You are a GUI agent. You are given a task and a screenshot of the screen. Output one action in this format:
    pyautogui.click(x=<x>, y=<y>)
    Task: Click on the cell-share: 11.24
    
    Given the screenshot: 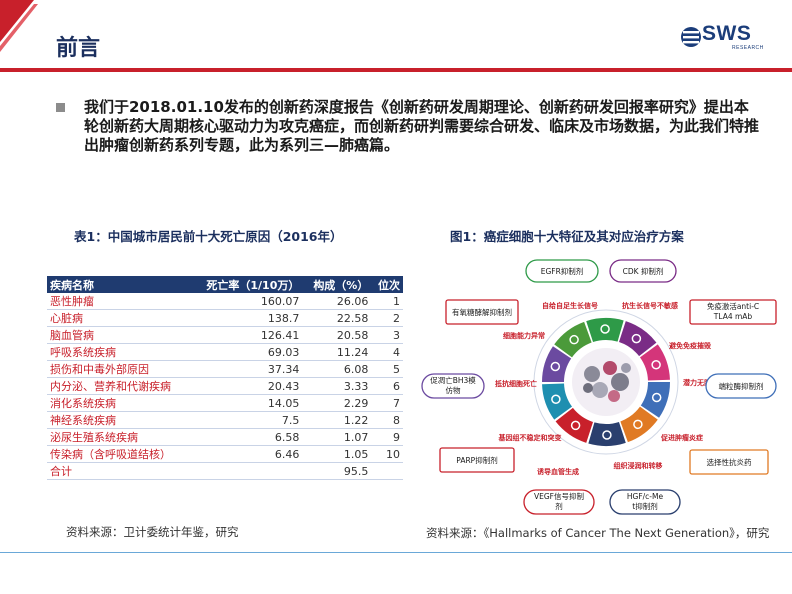 What is the action you would take?
    pyautogui.click(x=337, y=352)
    